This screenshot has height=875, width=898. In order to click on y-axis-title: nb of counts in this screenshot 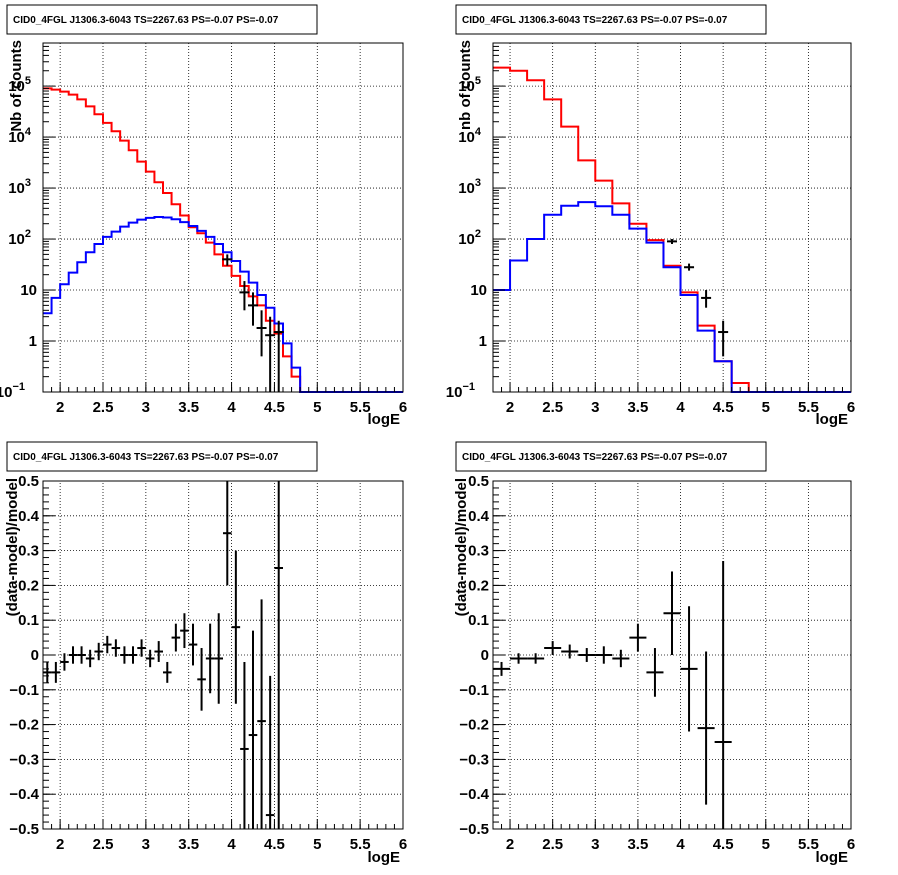, I will do `click(465, 85)`.